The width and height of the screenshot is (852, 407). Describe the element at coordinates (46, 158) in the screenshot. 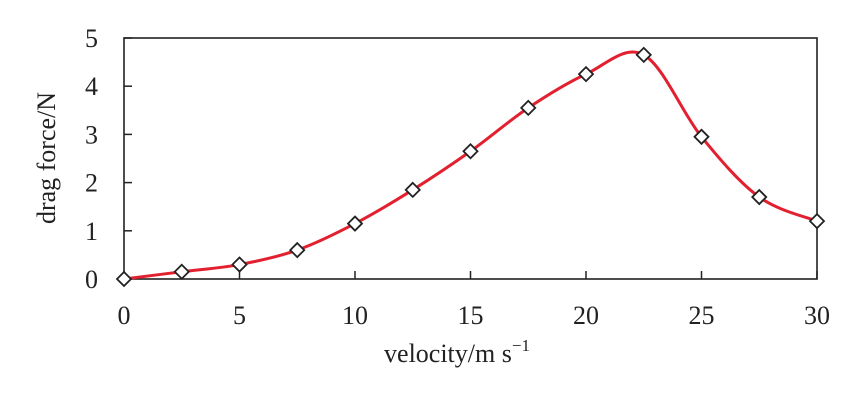

I see `y-axis-label: drag force/N` at that location.